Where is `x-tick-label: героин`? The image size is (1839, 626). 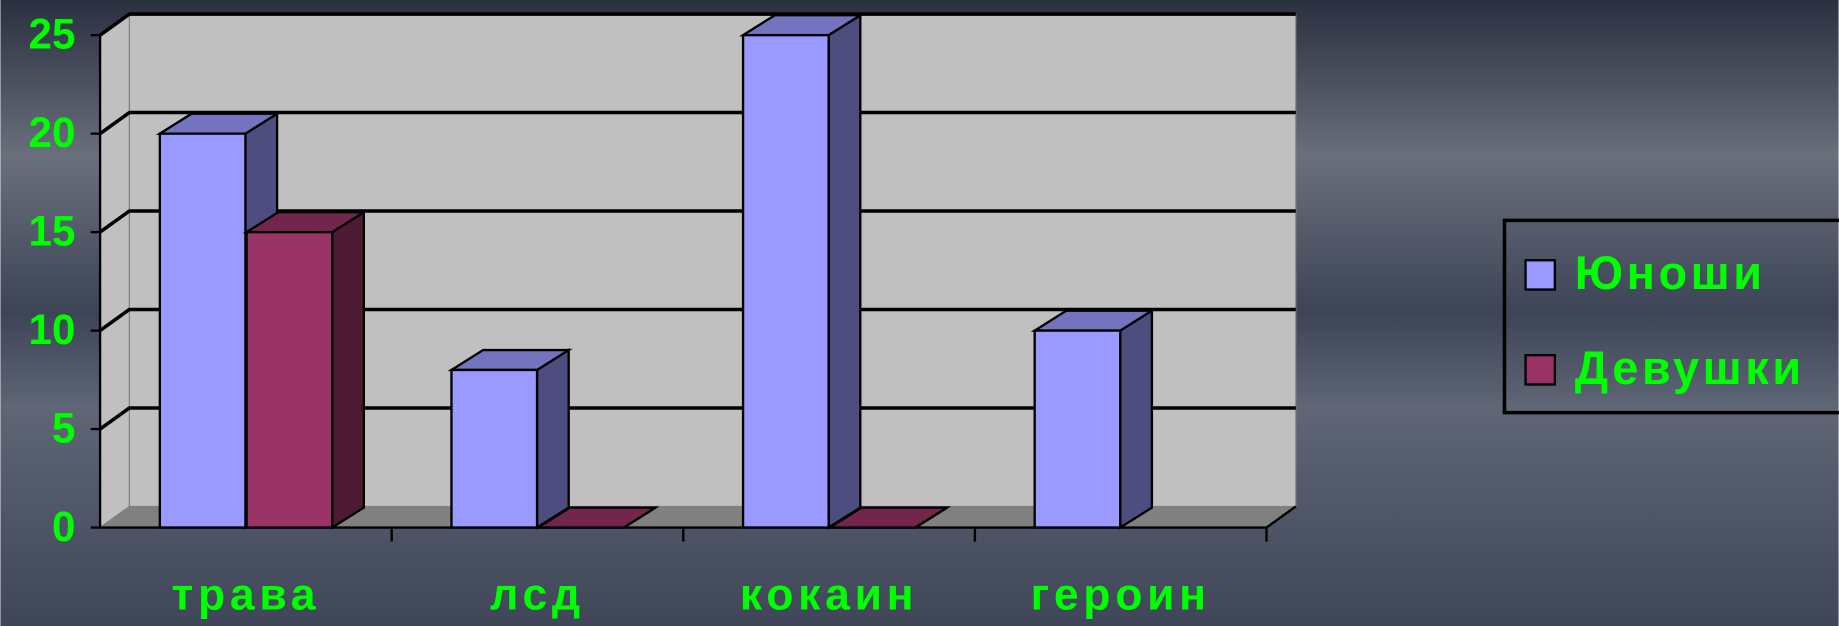
x-tick-label: героин is located at coordinates (1121, 595).